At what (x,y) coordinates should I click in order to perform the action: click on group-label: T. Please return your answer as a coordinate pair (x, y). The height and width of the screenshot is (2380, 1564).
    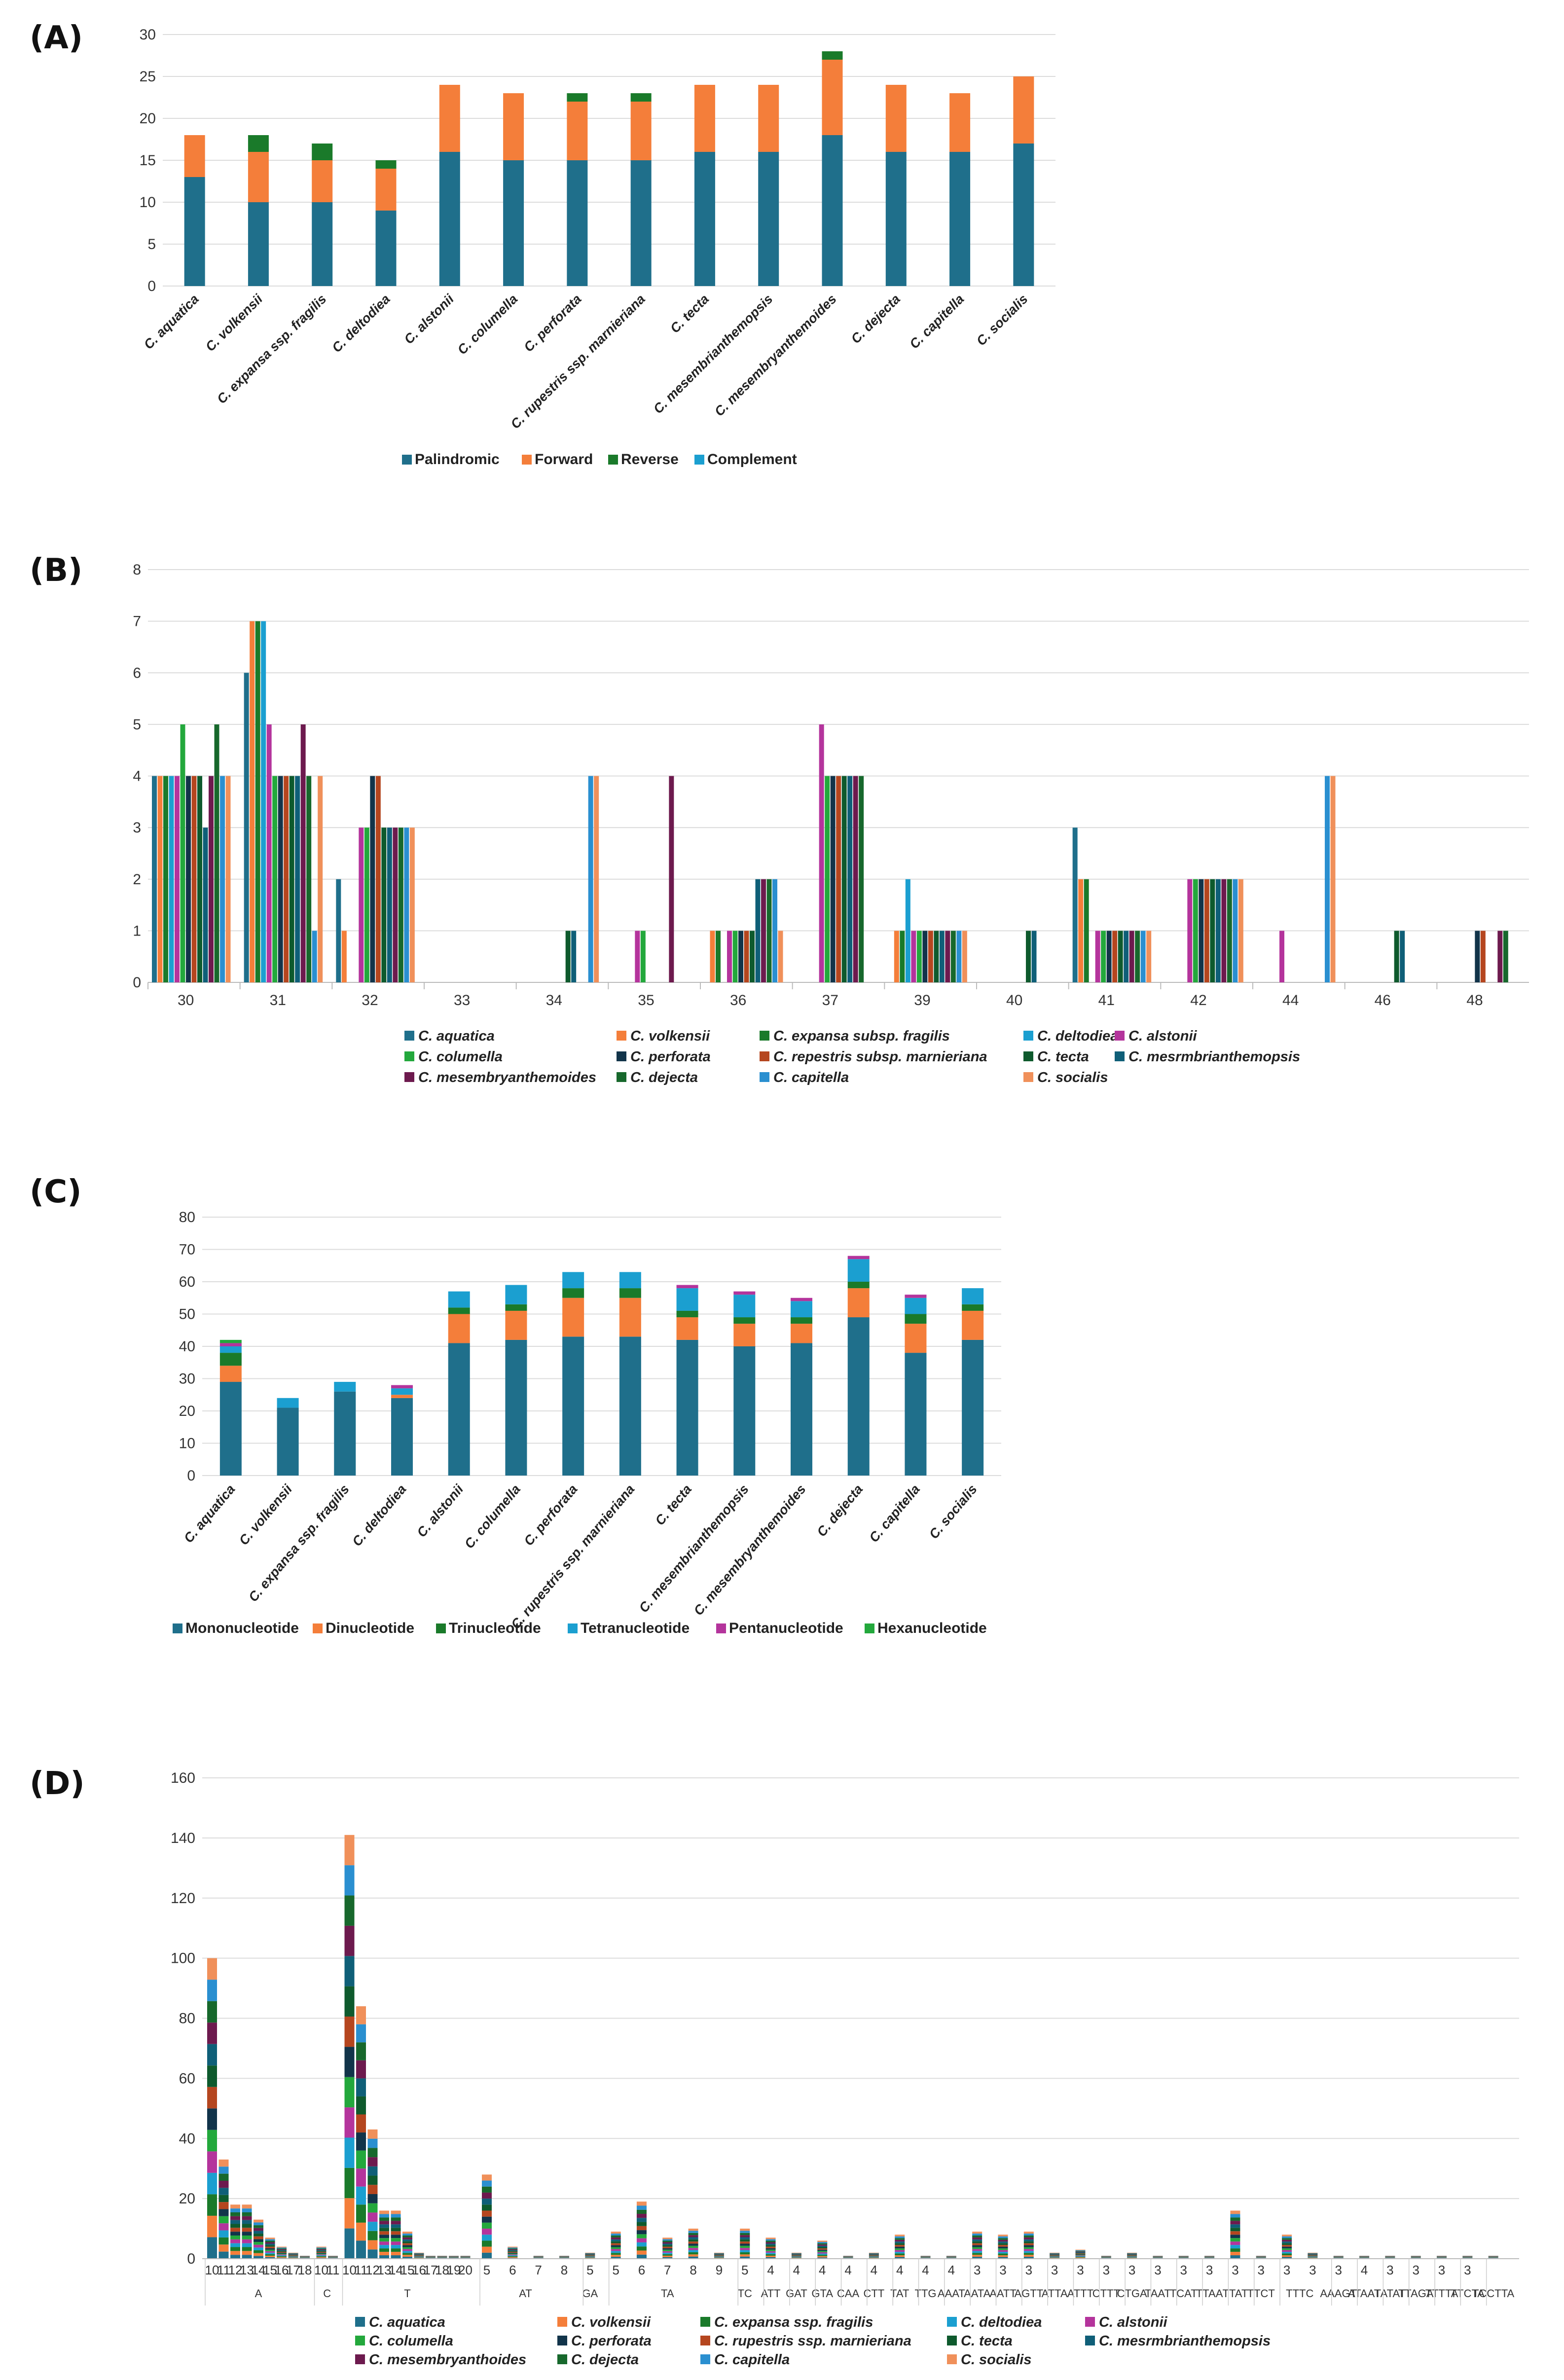
    Looking at the image, I should click on (407, 2293).